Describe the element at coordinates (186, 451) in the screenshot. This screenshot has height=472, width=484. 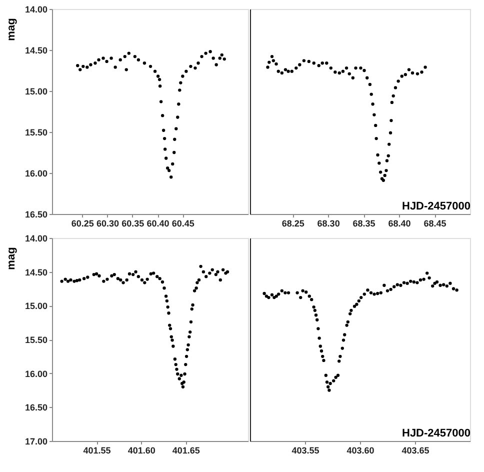
I see `x-tick-label: 401.65` at that location.